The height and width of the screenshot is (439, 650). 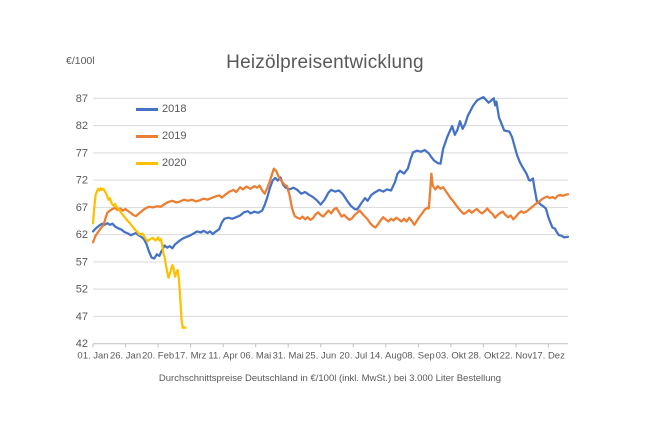 What do you see at coordinates (82, 290) in the screenshot?
I see `y-tick-label: 52` at bounding box center [82, 290].